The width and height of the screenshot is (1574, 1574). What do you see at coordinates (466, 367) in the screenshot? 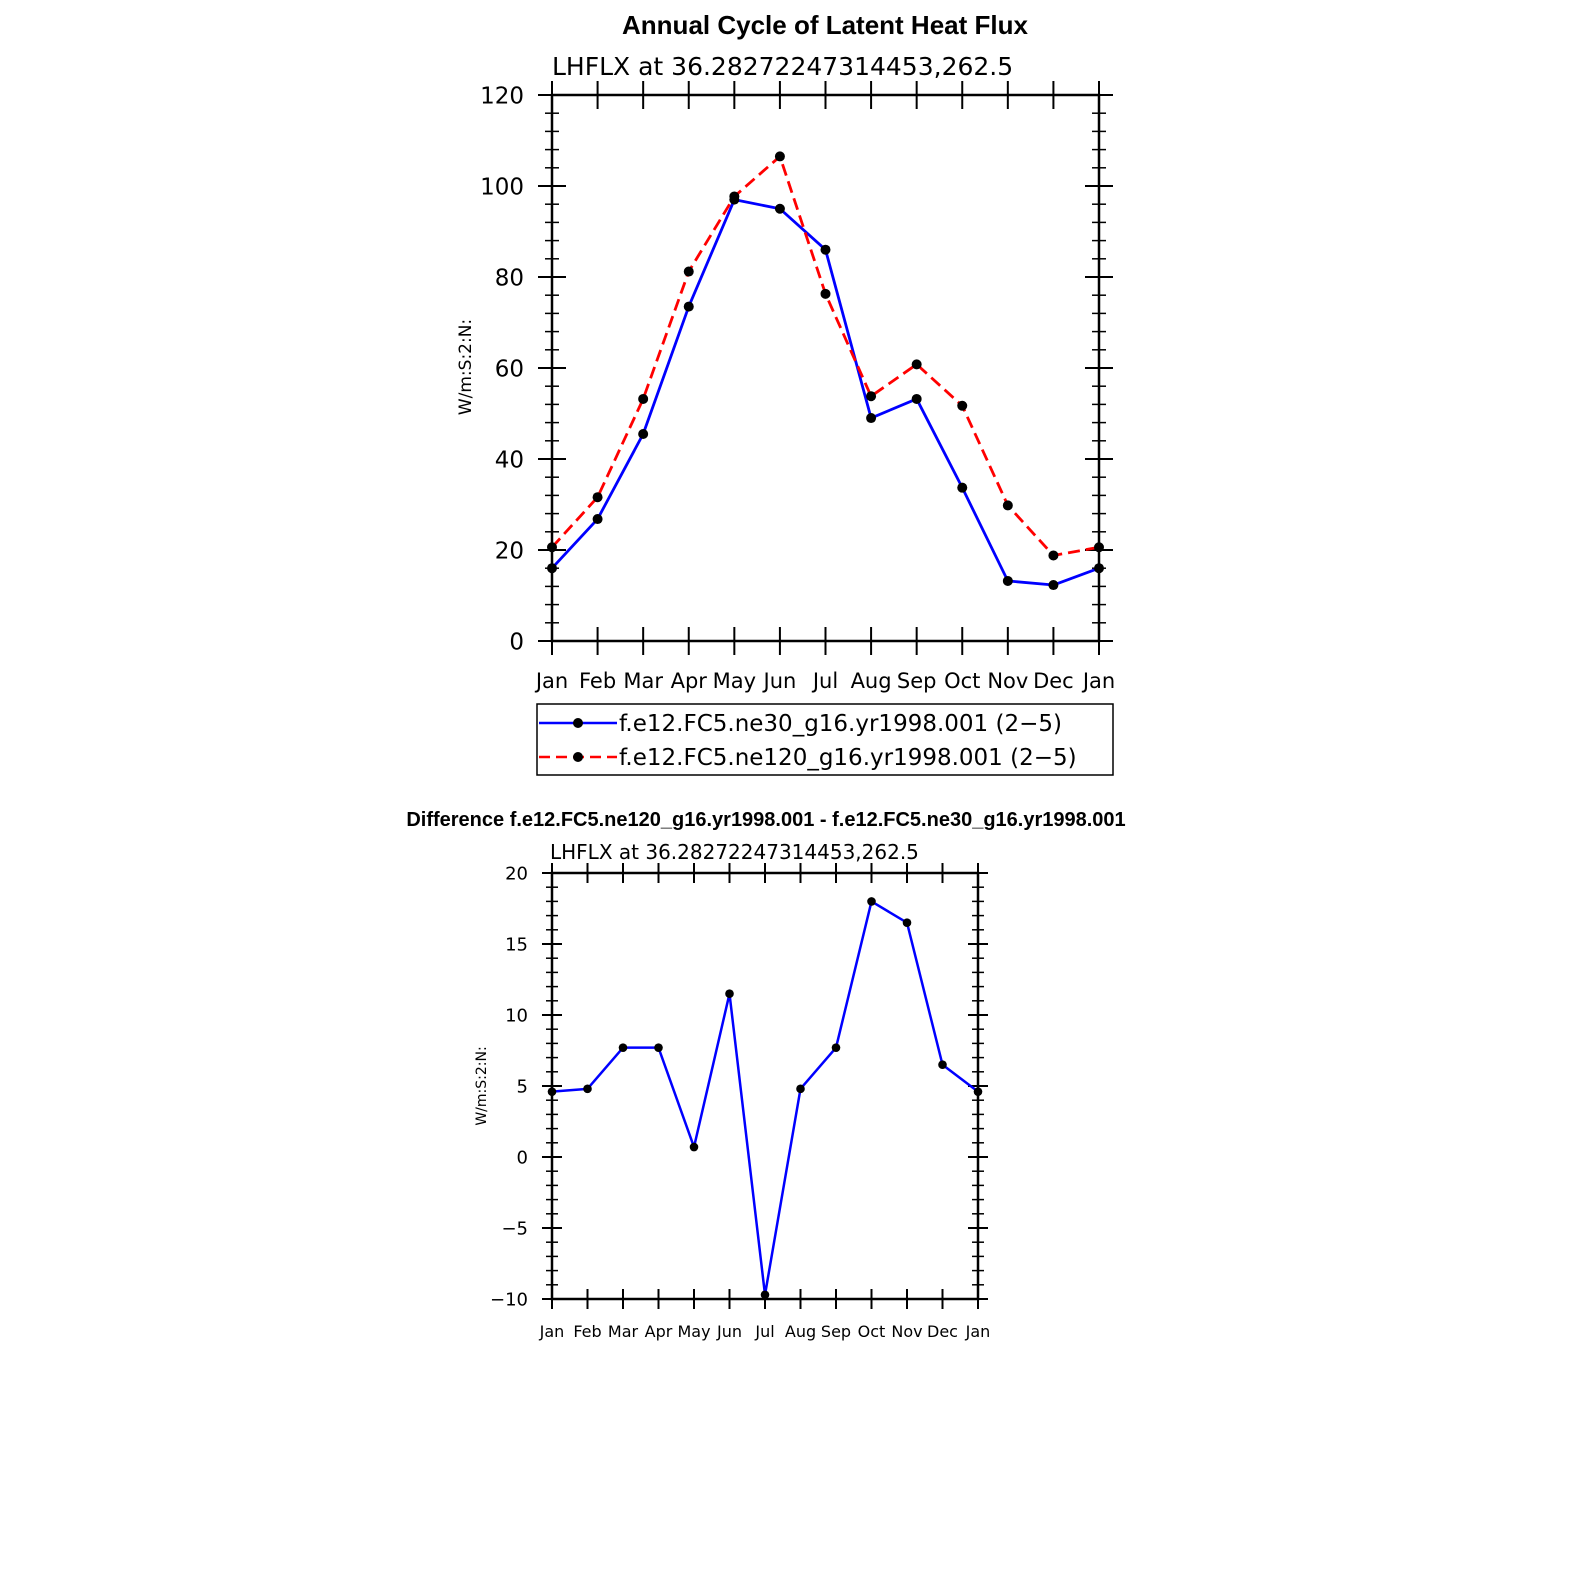
I see `chart1-ylabel: W/m:S:2:N:` at bounding box center [466, 367].